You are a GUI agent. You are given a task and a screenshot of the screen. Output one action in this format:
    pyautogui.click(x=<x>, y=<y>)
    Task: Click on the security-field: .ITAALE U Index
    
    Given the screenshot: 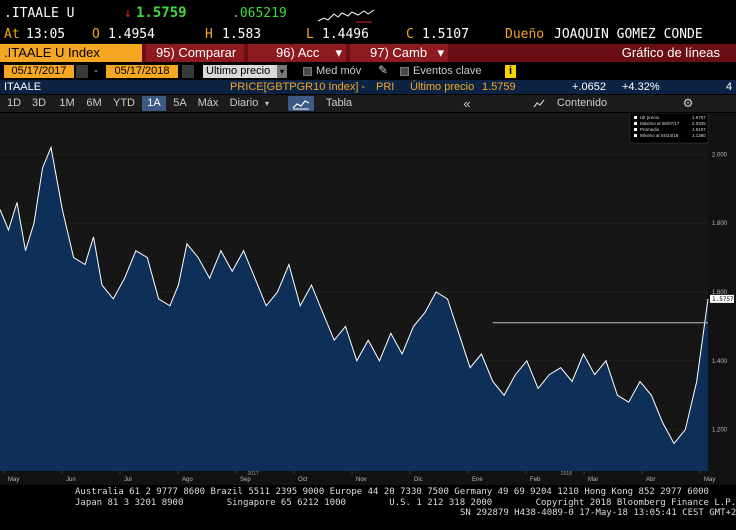 What is the action you would take?
    pyautogui.click(x=71, y=53)
    